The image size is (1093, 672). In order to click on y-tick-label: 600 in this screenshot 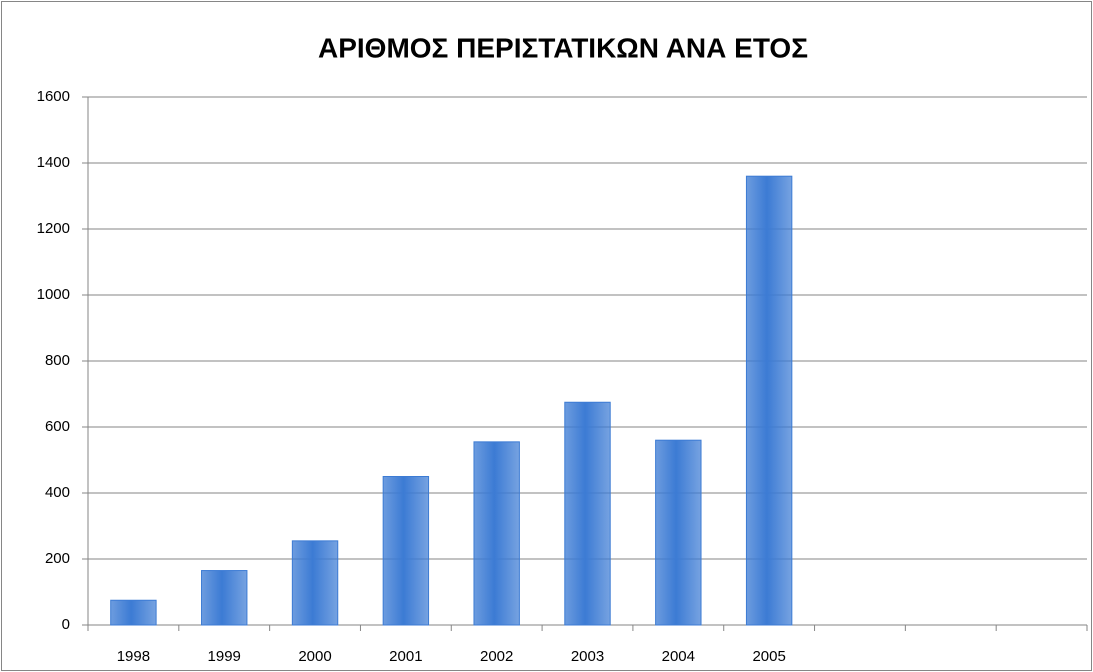, I will do `click(57, 426)`.